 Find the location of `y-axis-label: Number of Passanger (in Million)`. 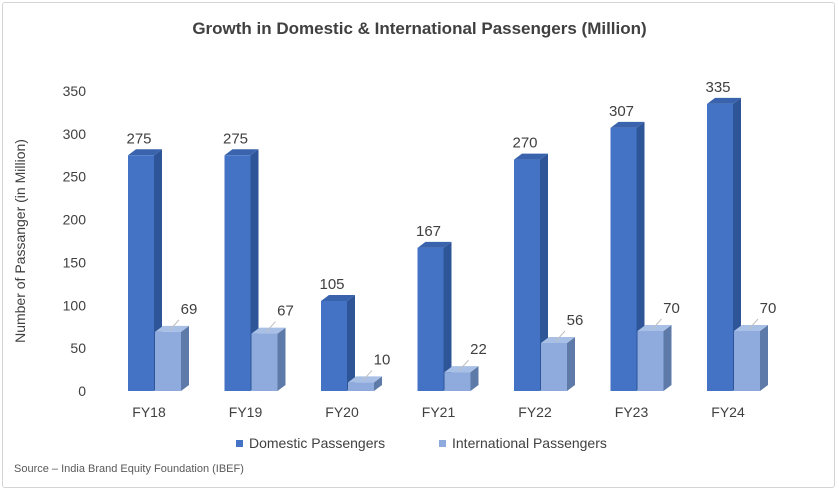

y-axis-label: Number of Passanger (in Million) is located at coordinates (20, 241).